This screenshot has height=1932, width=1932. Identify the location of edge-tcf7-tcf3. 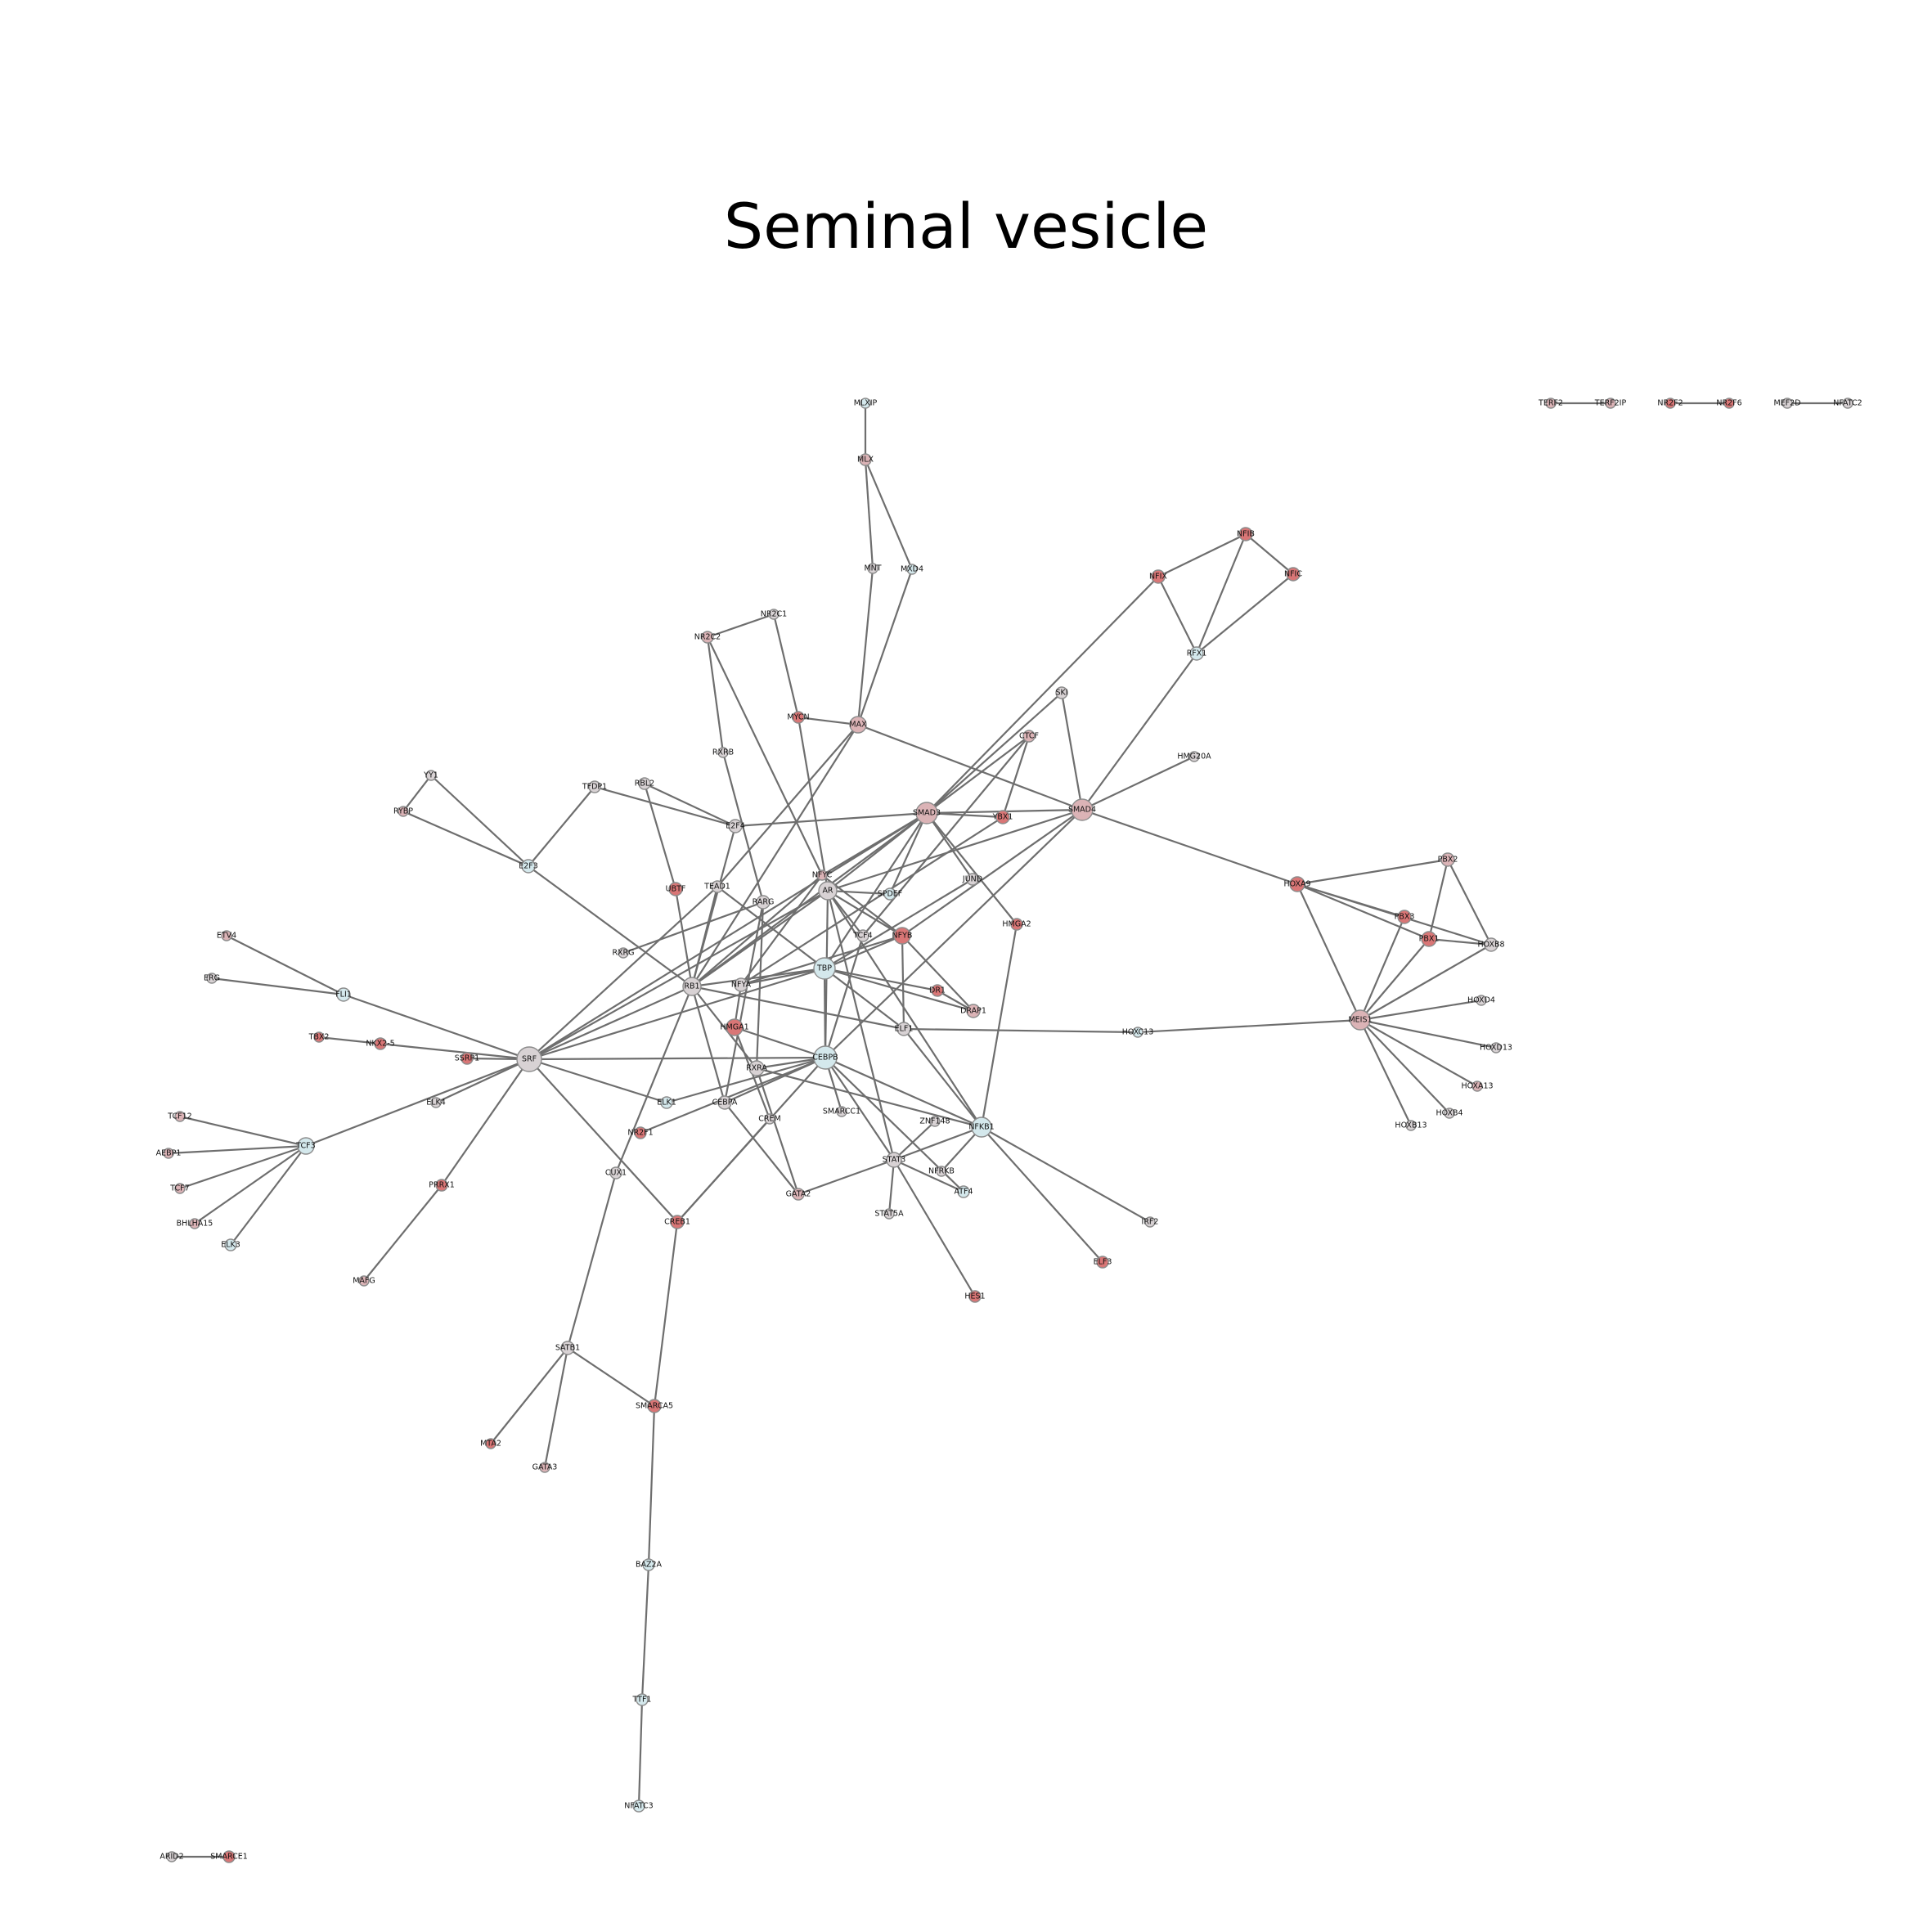
(243, 1167).